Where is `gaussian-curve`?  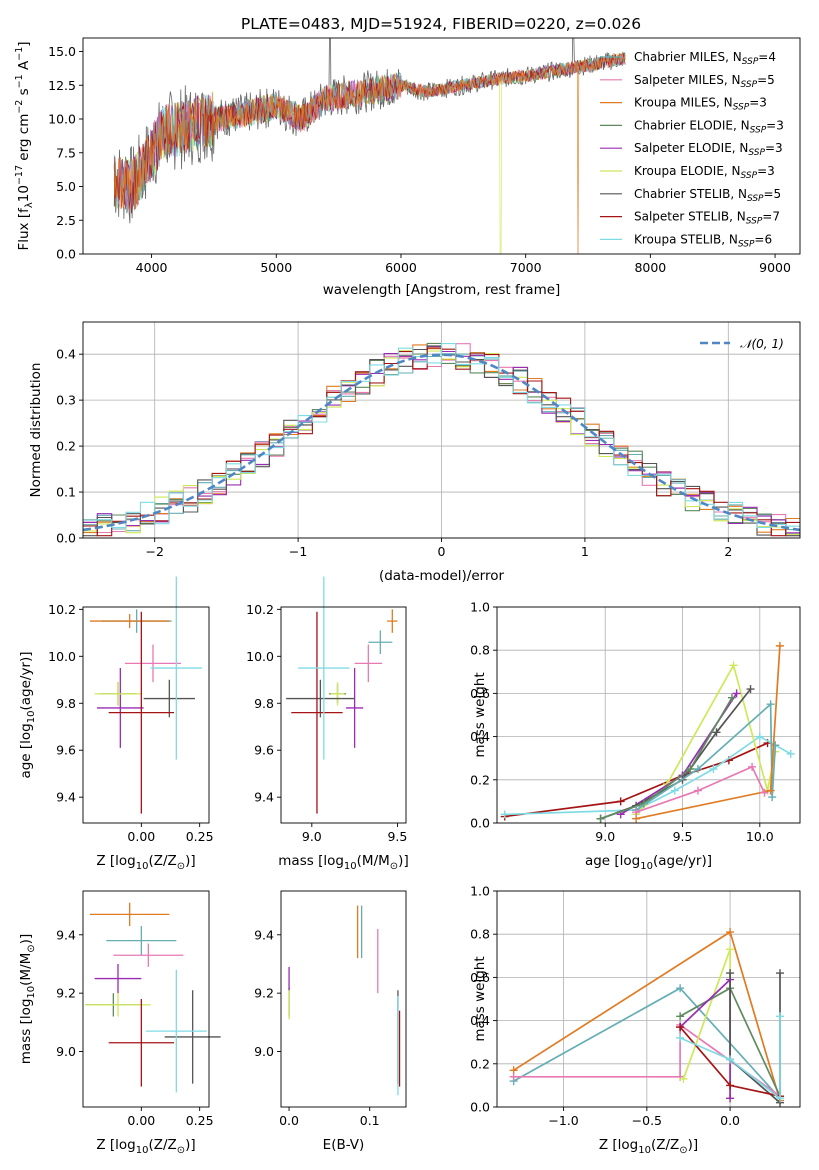 gaussian-curve is located at coordinates (441, 442).